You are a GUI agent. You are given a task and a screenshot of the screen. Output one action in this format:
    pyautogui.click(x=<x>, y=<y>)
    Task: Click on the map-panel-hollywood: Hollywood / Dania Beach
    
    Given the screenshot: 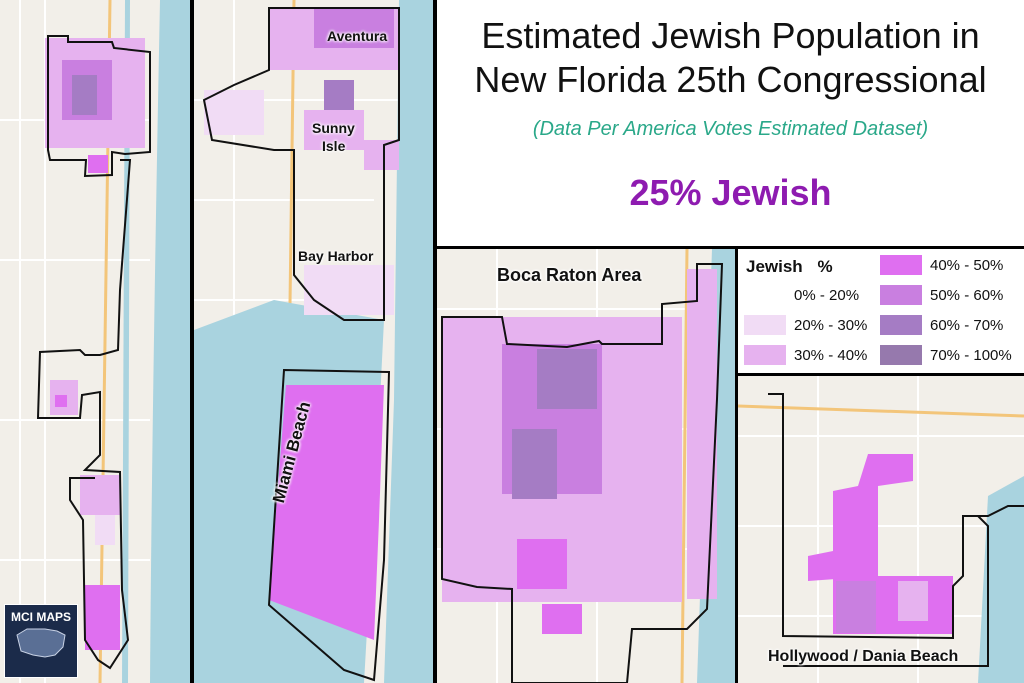 What is the action you would take?
    pyautogui.click(x=881, y=529)
    